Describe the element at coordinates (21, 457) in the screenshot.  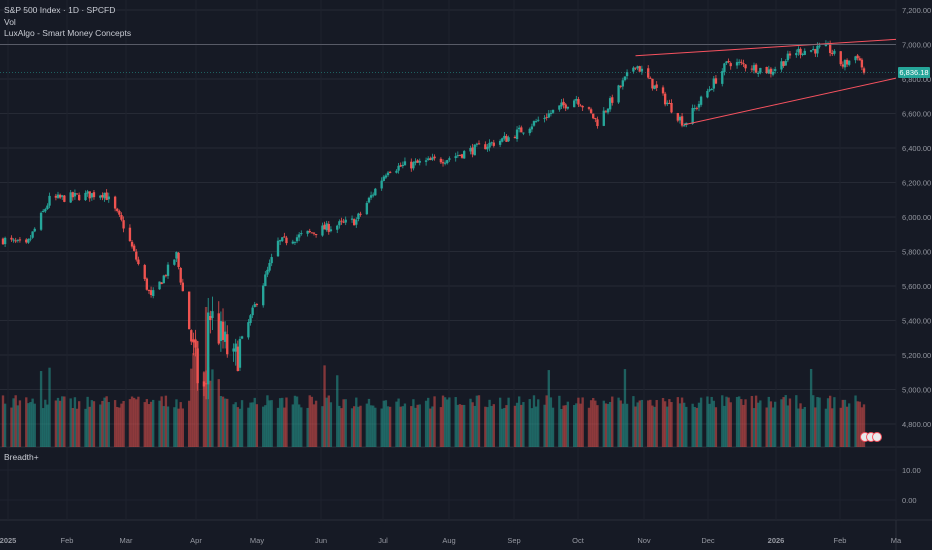
I see `breadth-indicator-label: Breadth+` at that location.